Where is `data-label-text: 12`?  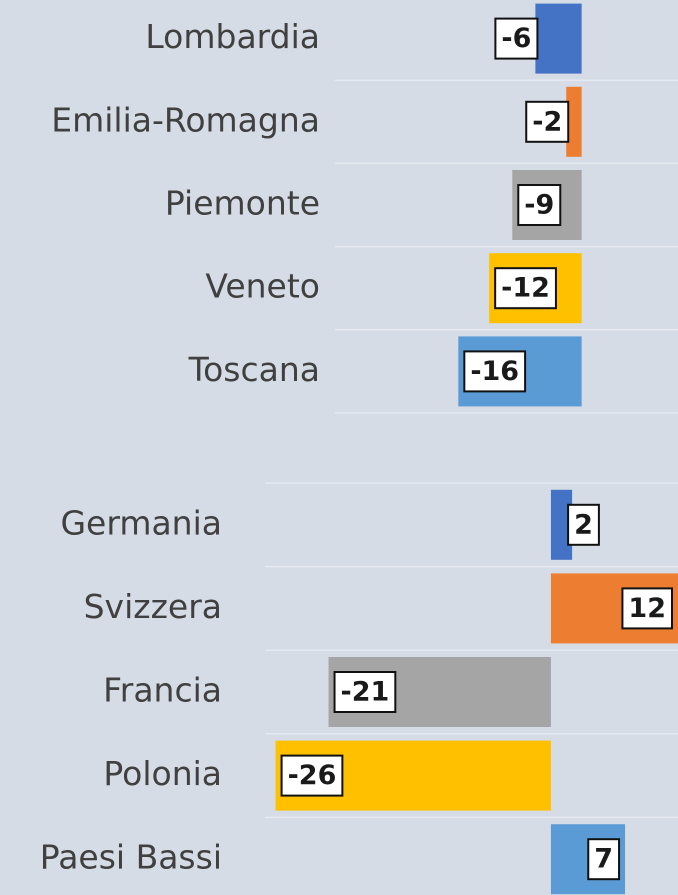 data-label-text: 12 is located at coordinates (647, 608).